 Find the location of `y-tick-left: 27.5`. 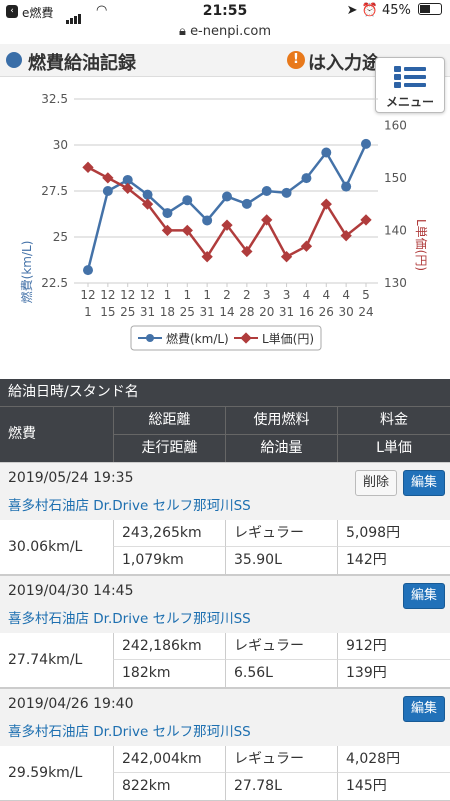

y-tick-left: 27.5 is located at coordinates (54, 191).